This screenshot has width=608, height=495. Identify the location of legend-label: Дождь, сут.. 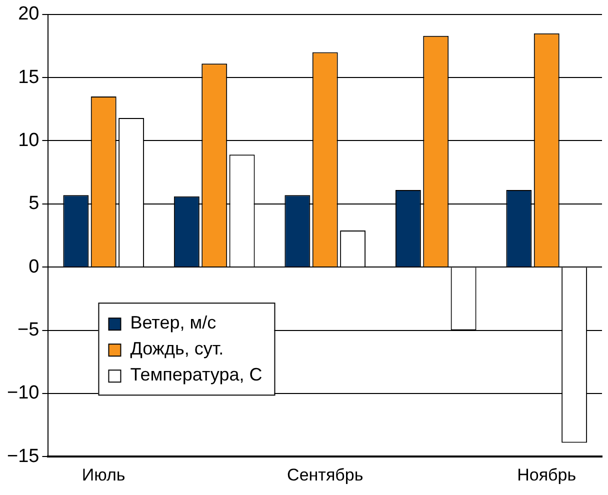
(177, 348).